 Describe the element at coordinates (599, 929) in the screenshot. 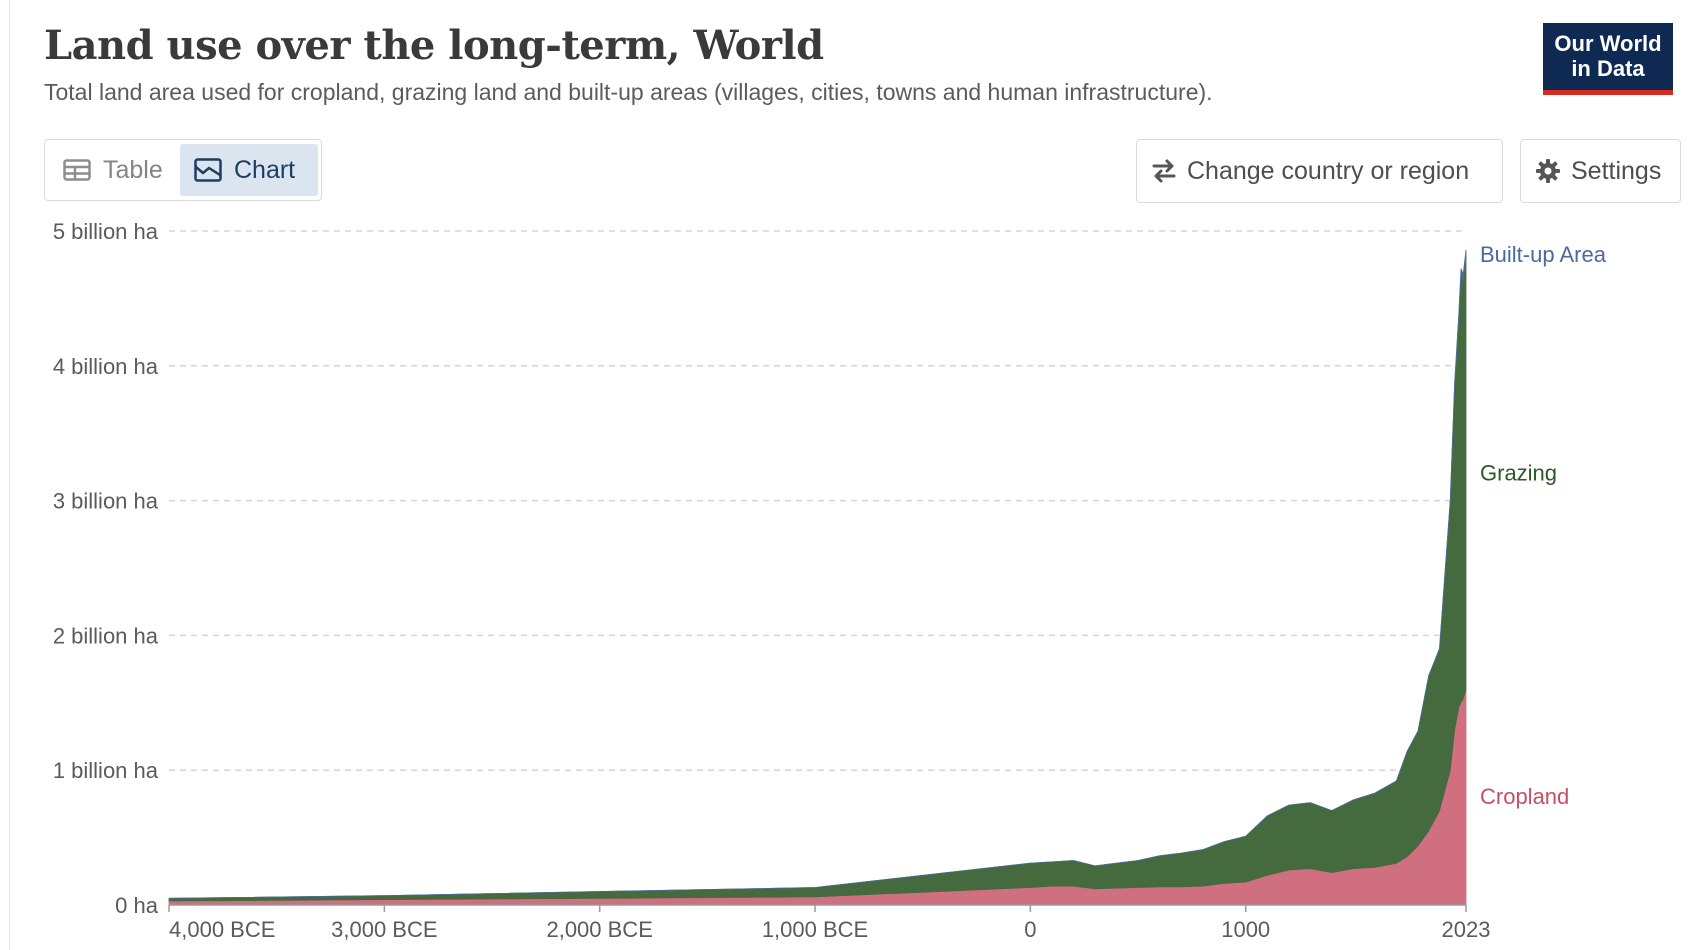

I see `x-tick-label: 2,000 BCE` at that location.